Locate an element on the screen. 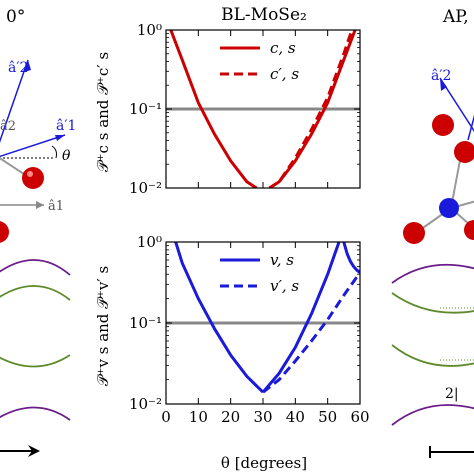  legend-label: c′, s is located at coordinates (284, 74).